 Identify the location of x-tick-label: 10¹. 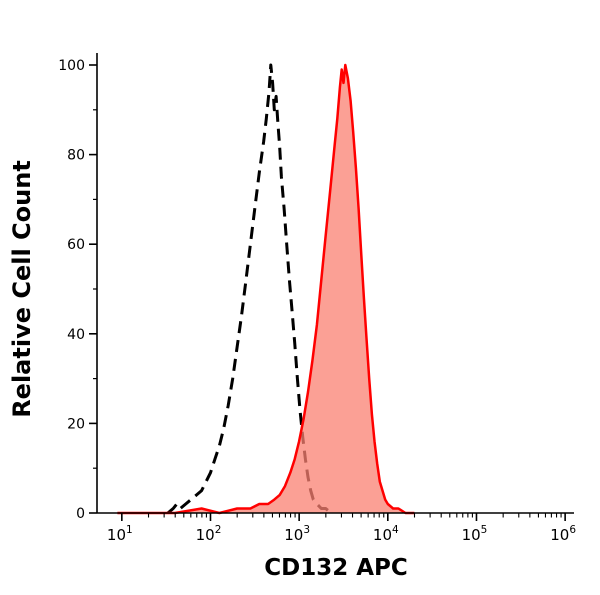
(120, 534).